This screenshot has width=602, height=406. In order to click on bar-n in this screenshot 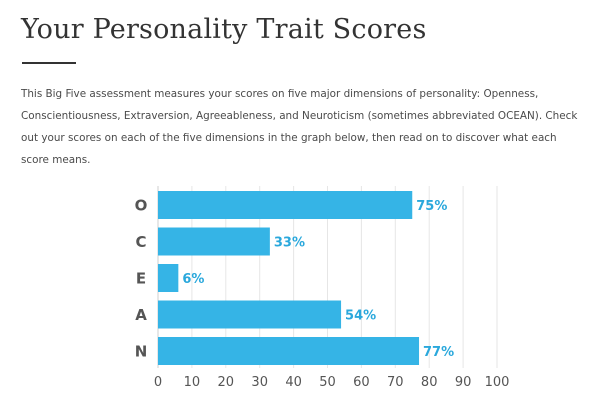, I will do `click(289, 351)`.